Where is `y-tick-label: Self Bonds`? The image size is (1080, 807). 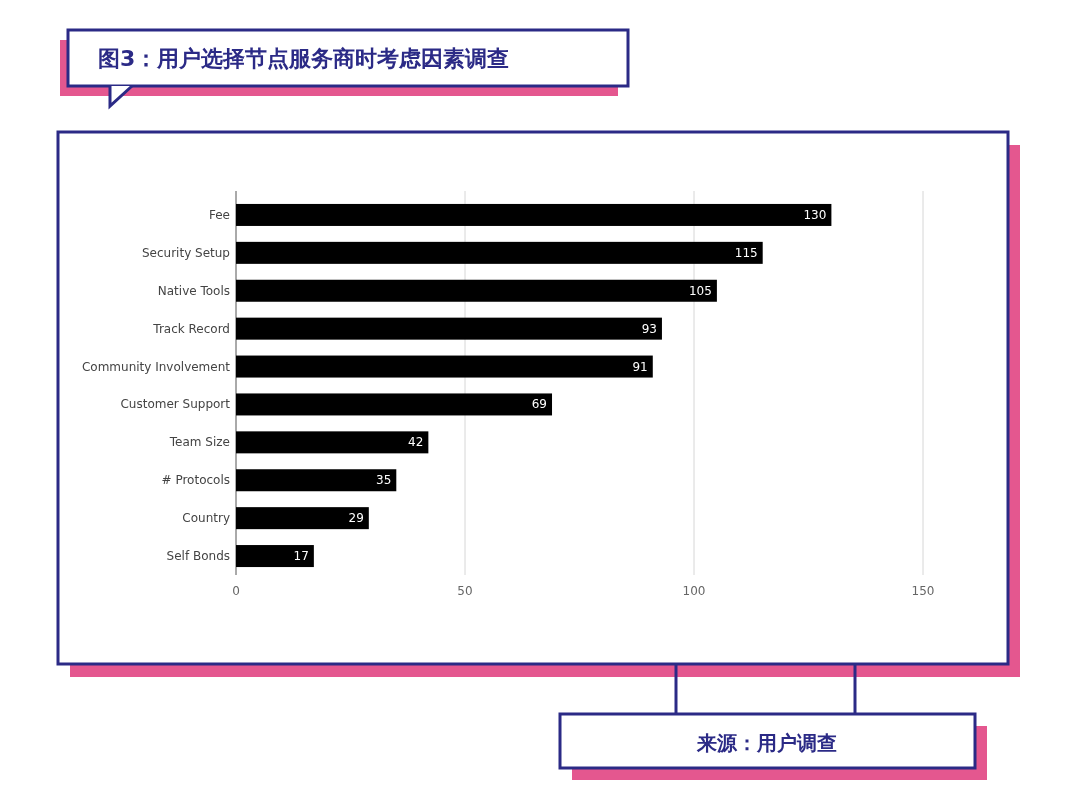
y-tick-label: Self Bonds is located at coordinates (198, 556).